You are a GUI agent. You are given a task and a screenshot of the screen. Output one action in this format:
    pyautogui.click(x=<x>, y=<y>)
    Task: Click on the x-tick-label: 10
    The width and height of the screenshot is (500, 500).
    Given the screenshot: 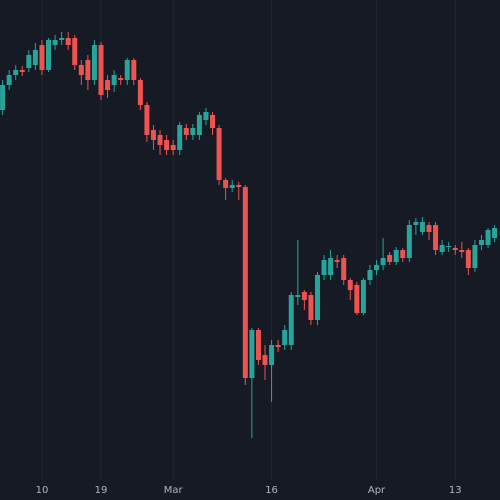 What is the action you would take?
    pyautogui.click(x=42, y=490)
    